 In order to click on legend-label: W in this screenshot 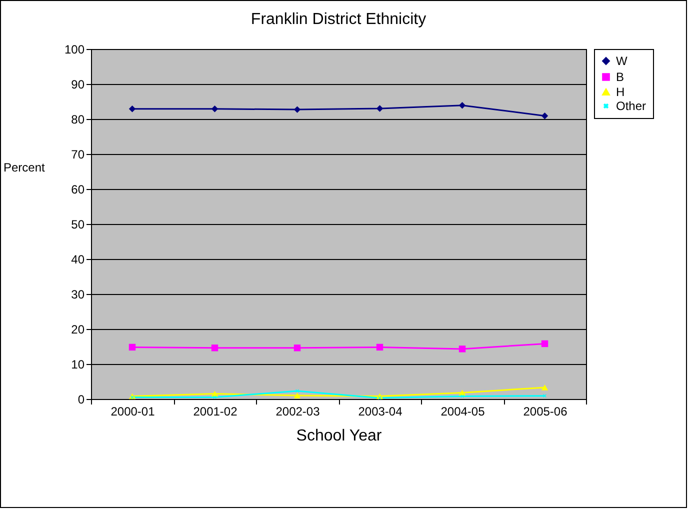, I will do `click(622, 61)`.